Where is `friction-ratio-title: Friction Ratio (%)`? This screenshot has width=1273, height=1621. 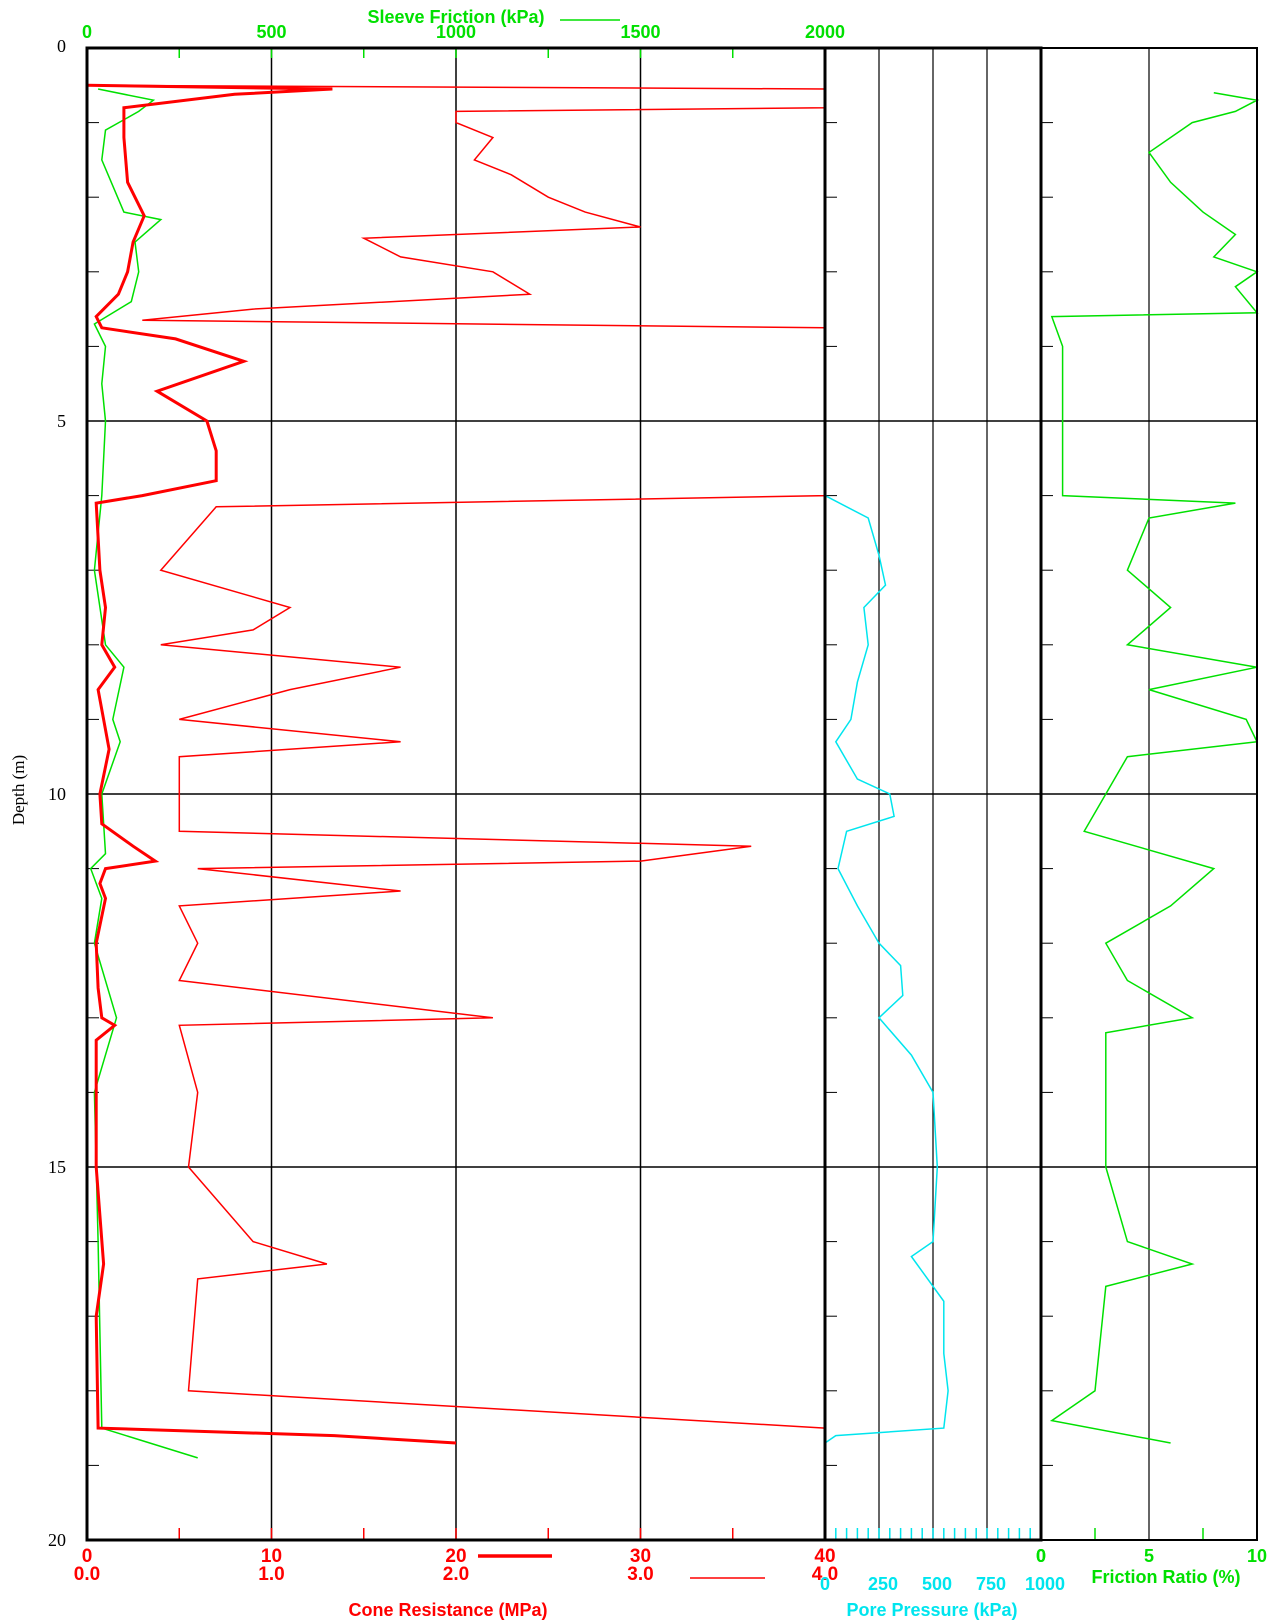
friction-ratio-title: Friction Ratio (%) is located at coordinates (1166, 1577).